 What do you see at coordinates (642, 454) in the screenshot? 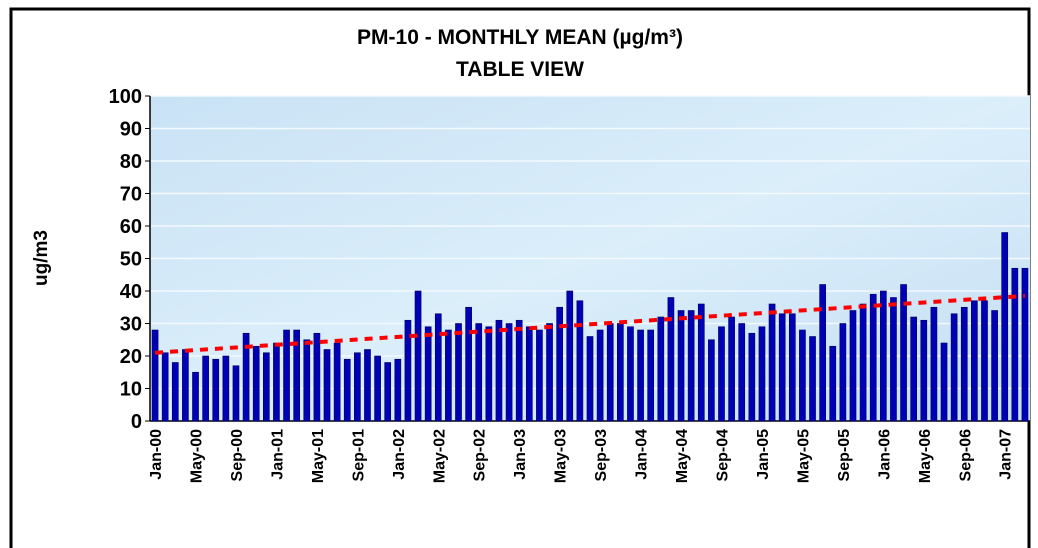
I see `x-tick-label: Jan-04` at bounding box center [642, 454].